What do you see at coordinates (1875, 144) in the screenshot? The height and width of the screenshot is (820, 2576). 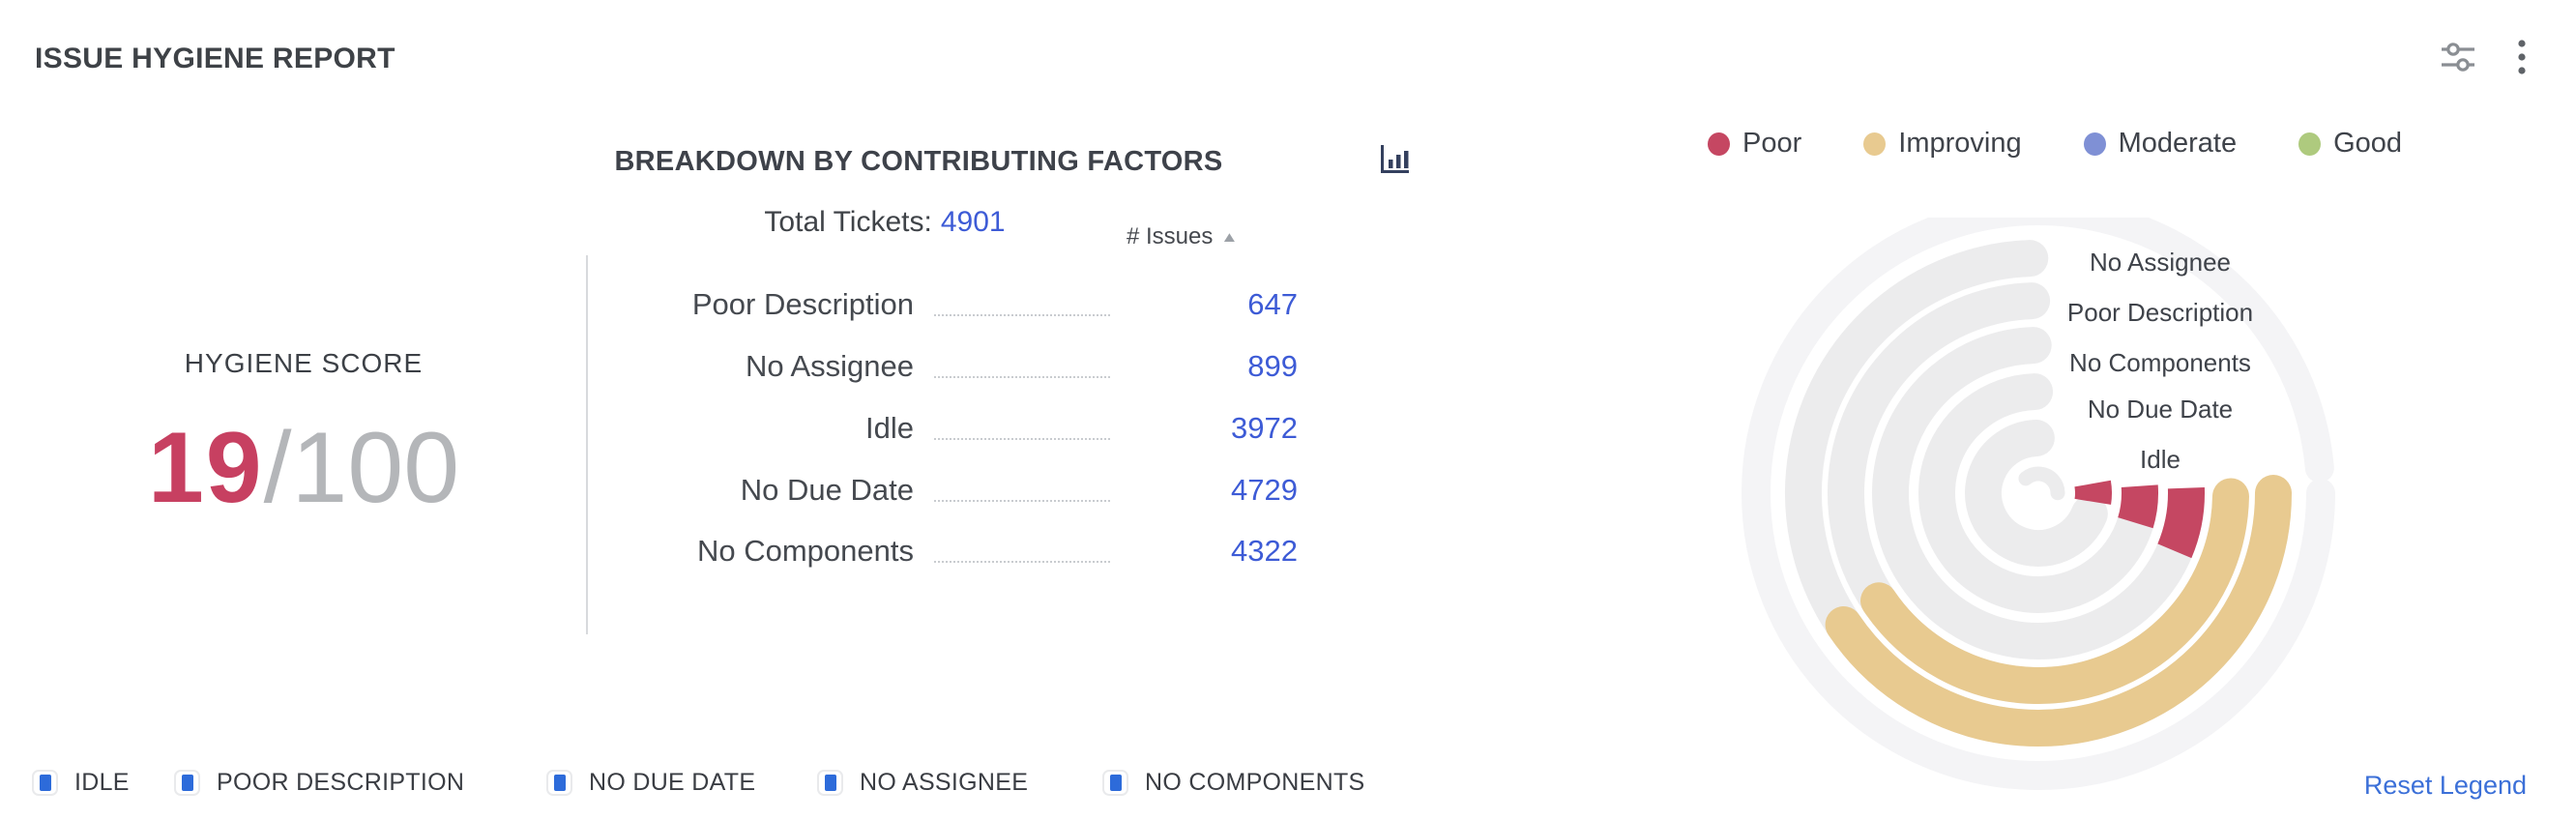 I see `improving-color-dot` at bounding box center [1875, 144].